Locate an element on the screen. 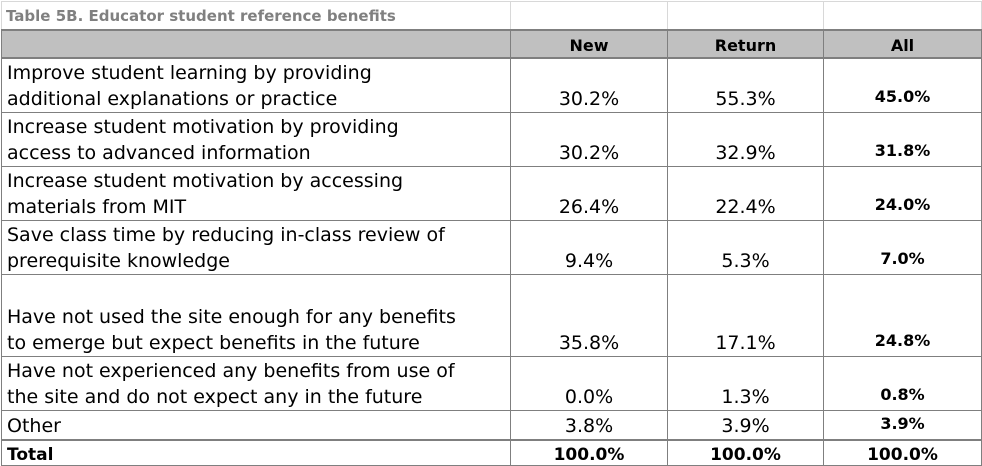 This screenshot has width=982, height=466. total-row: Total 100.0% 100.0% 100.0% is located at coordinates (491, 452).